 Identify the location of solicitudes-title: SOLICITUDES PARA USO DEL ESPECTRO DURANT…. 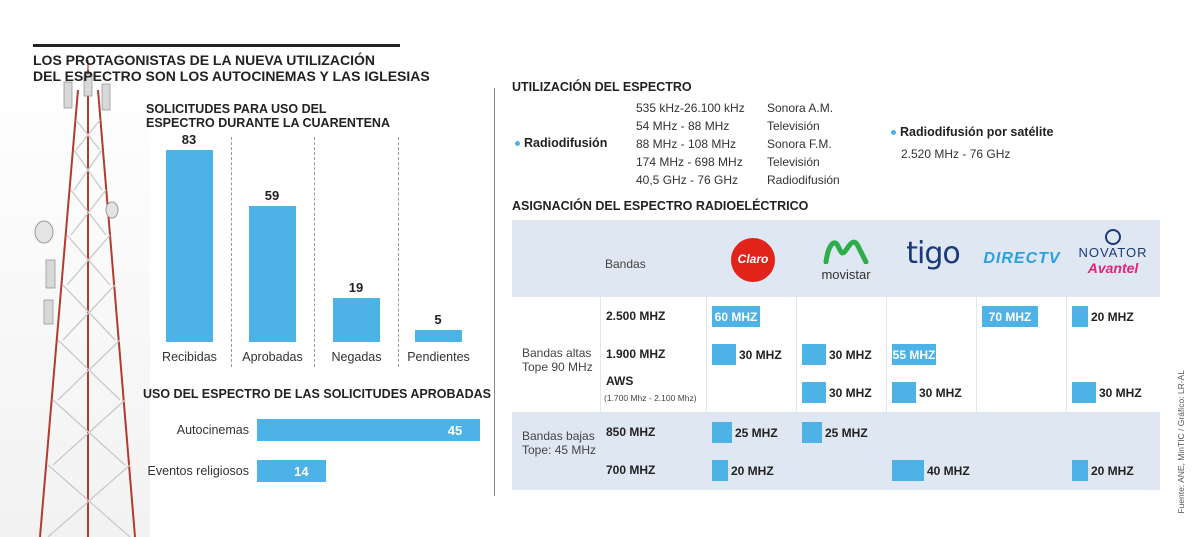
(268, 116).